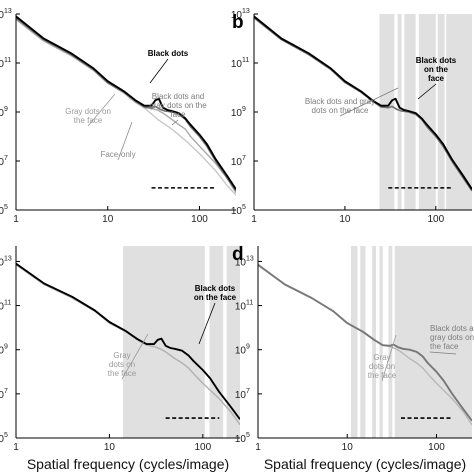  I want to click on annotation-line: dots on the face, so click(340, 110).